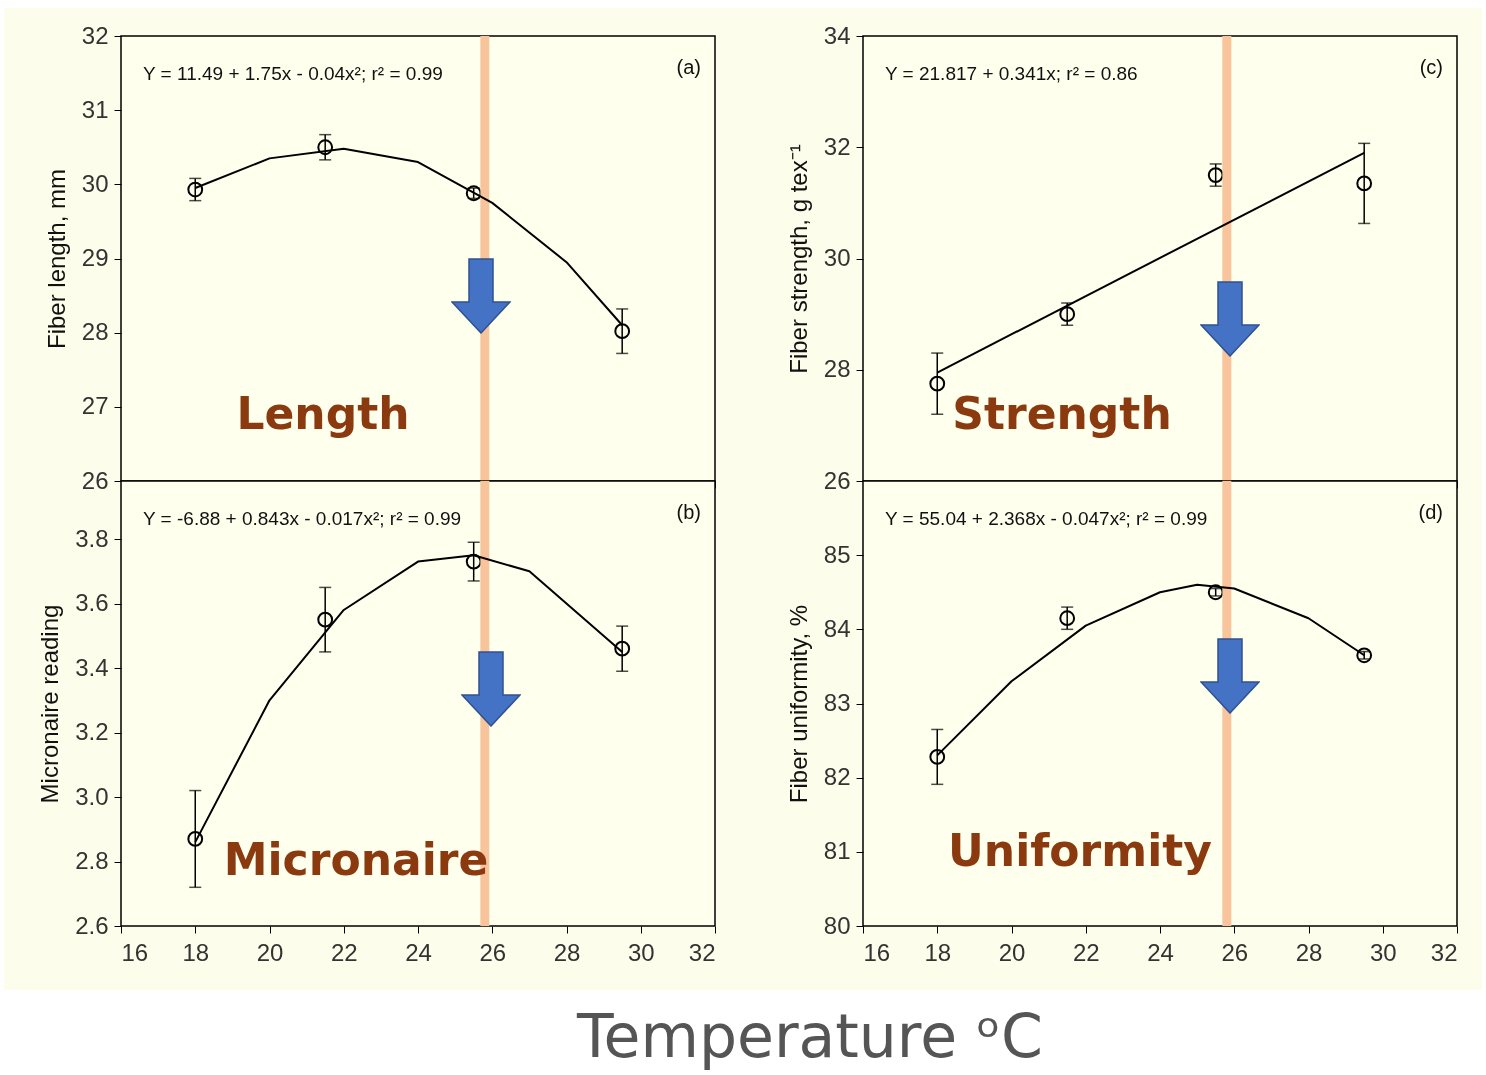 Image resolution: width=1486 pixels, height=1075 pixels. Describe the element at coordinates (293, 73) in the screenshot. I see `annotation: Y = 11.49 + 1.75x - 0.04x²; r² = 0.99` at that location.